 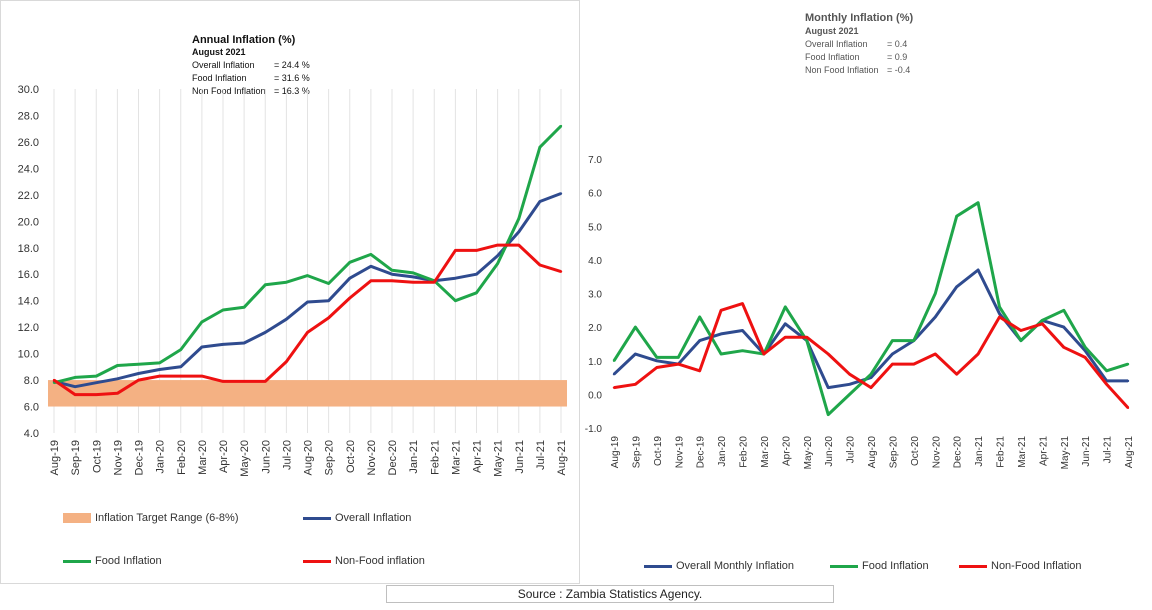 I want to click on monthly-series-non-food-inflation-line, so click(x=871, y=355).